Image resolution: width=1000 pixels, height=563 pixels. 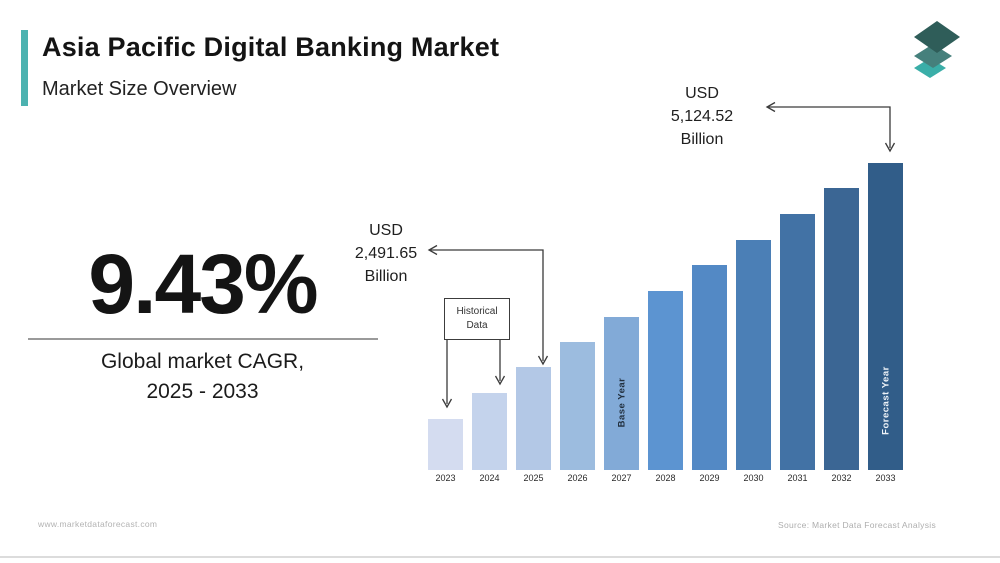 What do you see at coordinates (797, 342) in the screenshot?
I see `bar-2031` at bounding box center [797, 342].